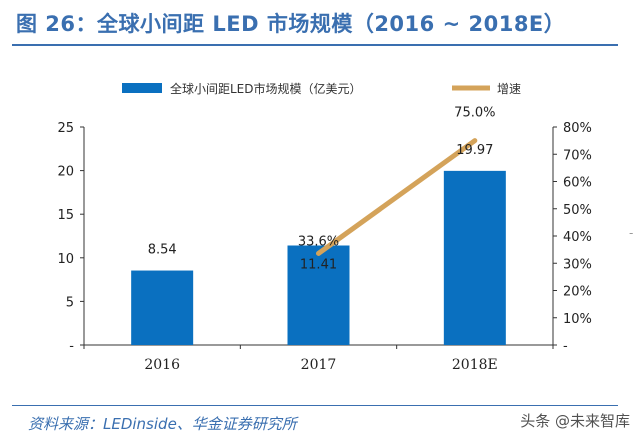  What do you see at coordinates (318, 241) in the screenshot?
I see `line-data-label: 33.6%` at bounding box center [318, 241].